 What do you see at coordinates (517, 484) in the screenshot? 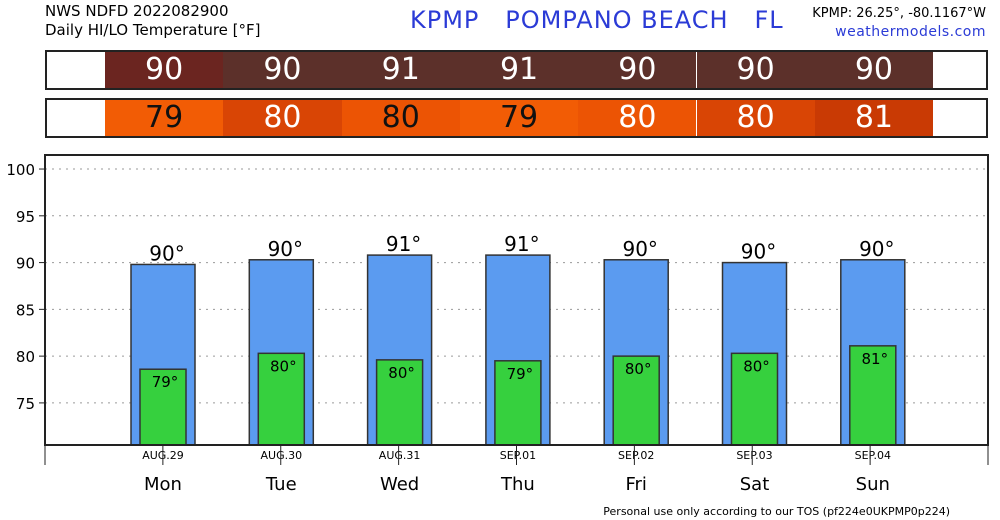
I see `day-label: Thu` at bounding box center [517, 484].